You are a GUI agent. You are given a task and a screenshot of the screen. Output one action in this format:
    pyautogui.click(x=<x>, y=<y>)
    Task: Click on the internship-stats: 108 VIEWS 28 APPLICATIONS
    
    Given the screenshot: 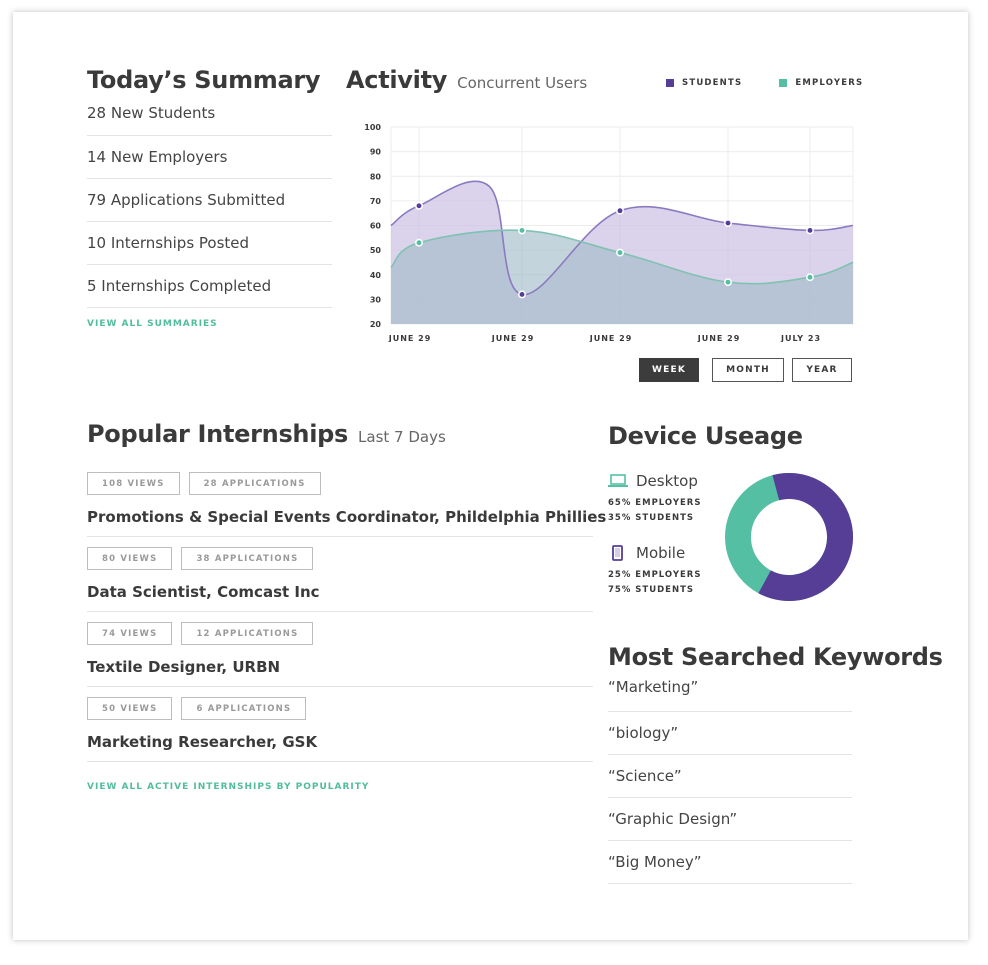 What is the action you would take?
    pyautogui.click(x=340, y=483)
    